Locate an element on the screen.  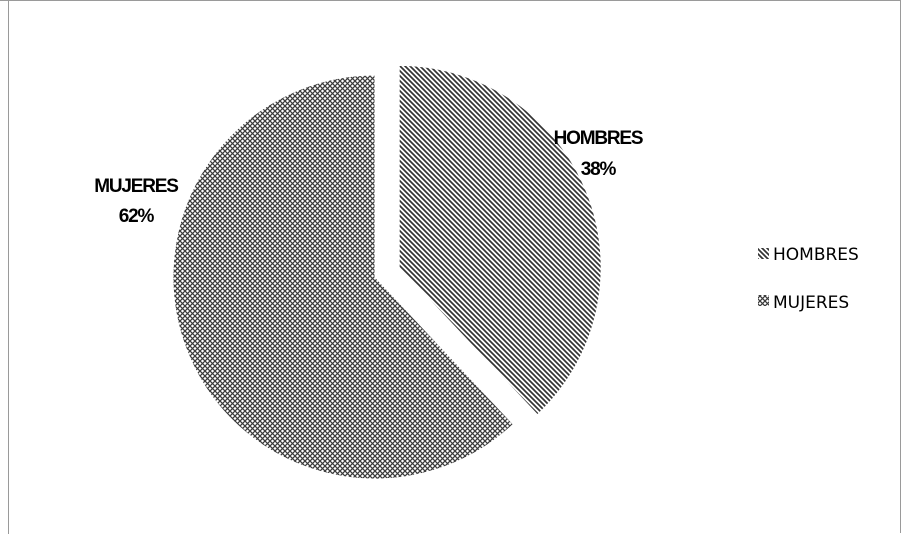
legend-swatch-mujeres is located at coordinates (763, 300).